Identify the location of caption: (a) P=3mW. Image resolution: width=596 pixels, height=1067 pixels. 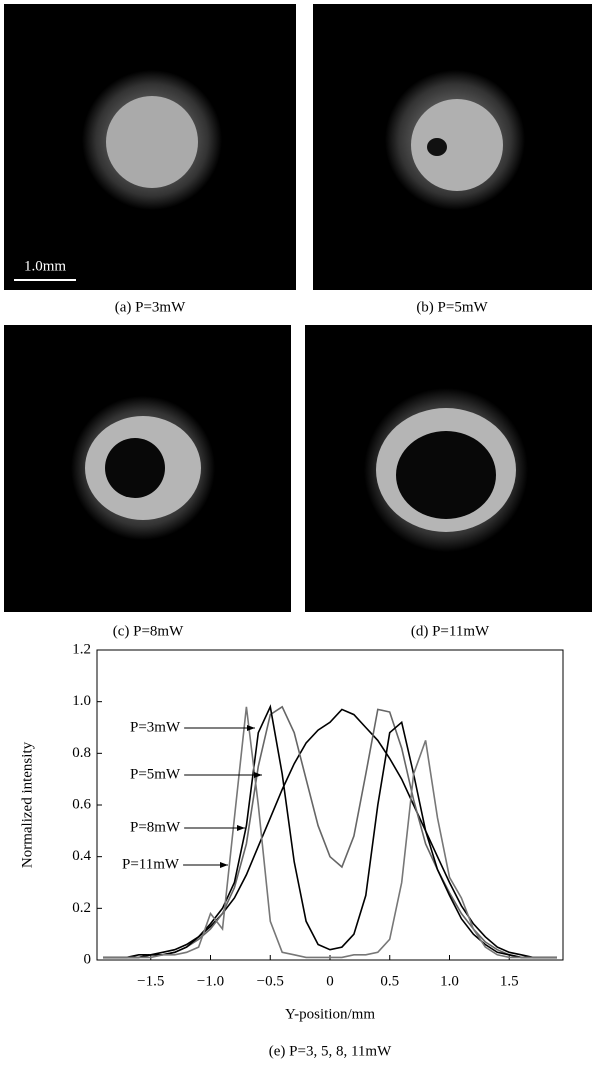
(150, 307).